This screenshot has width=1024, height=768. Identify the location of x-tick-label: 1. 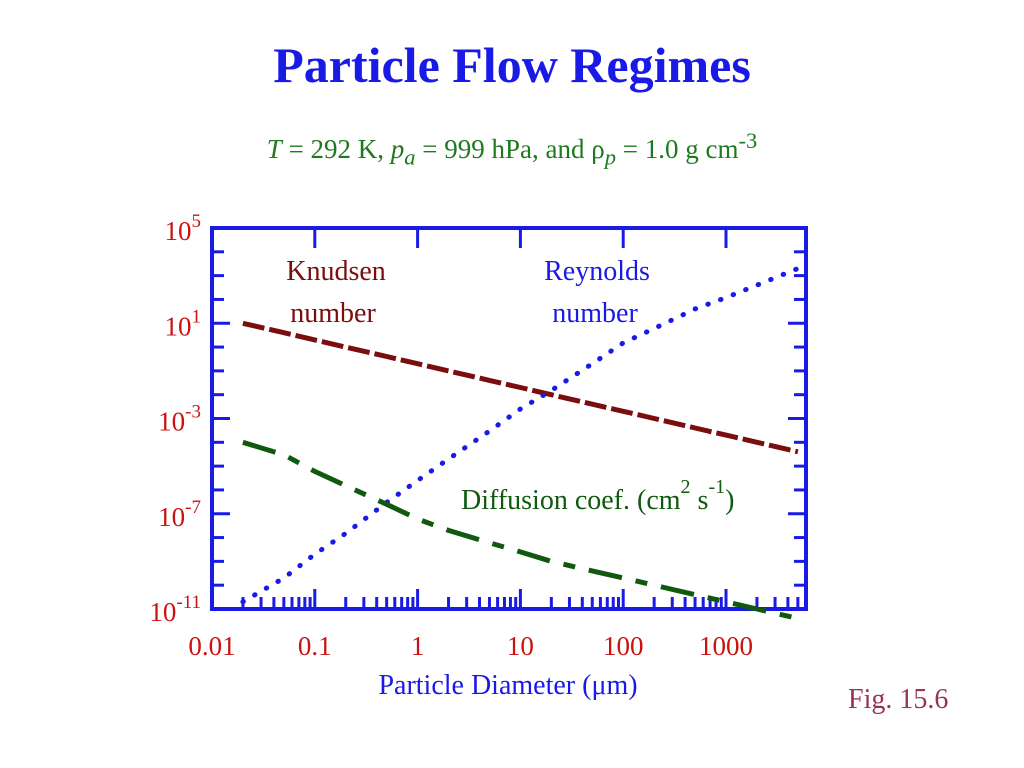
(418, 646).